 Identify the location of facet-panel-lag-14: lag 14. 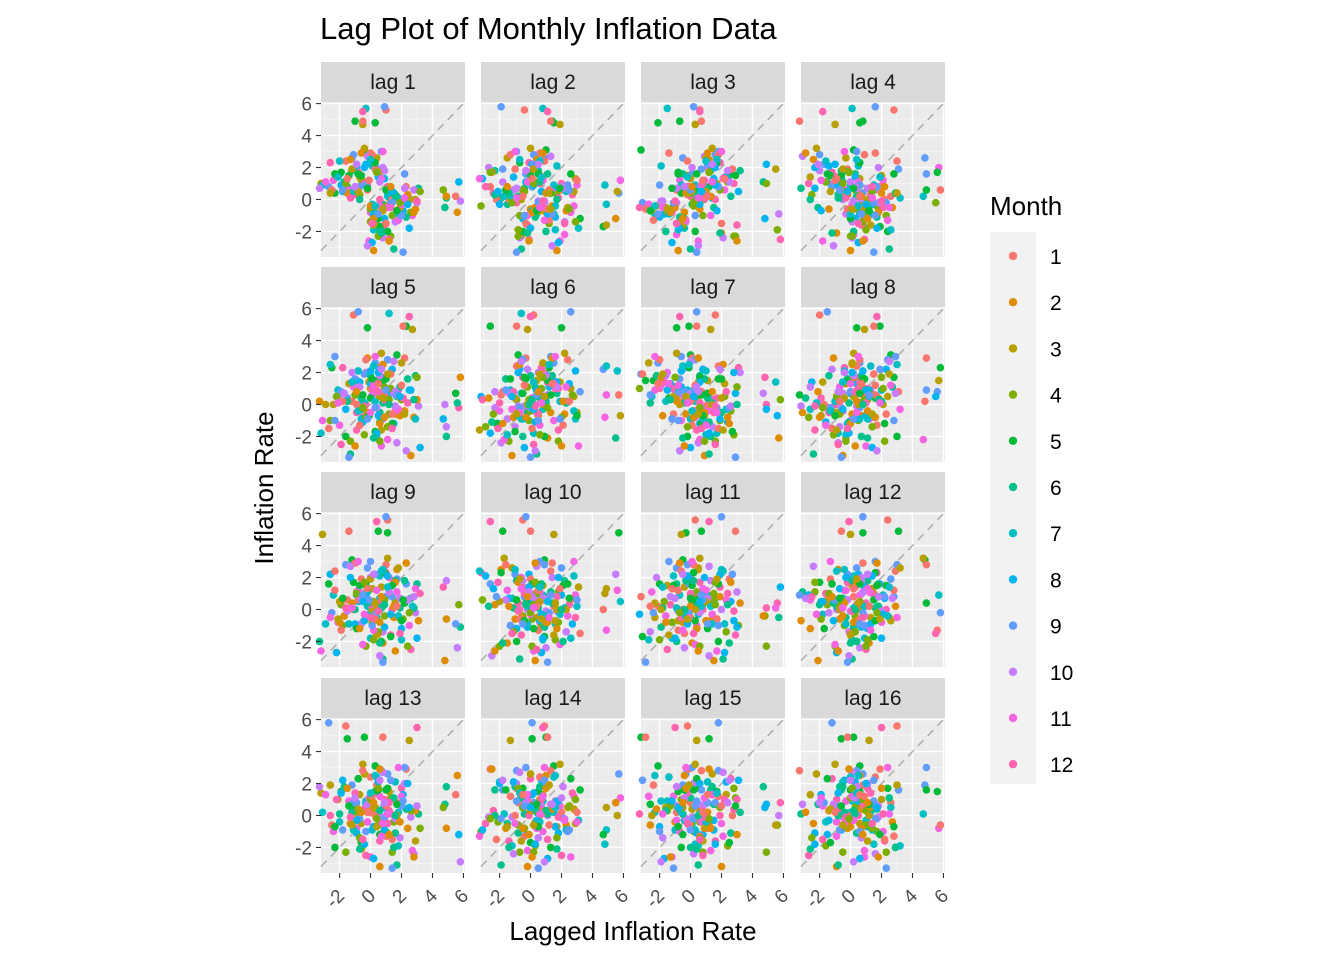
(550, 775).